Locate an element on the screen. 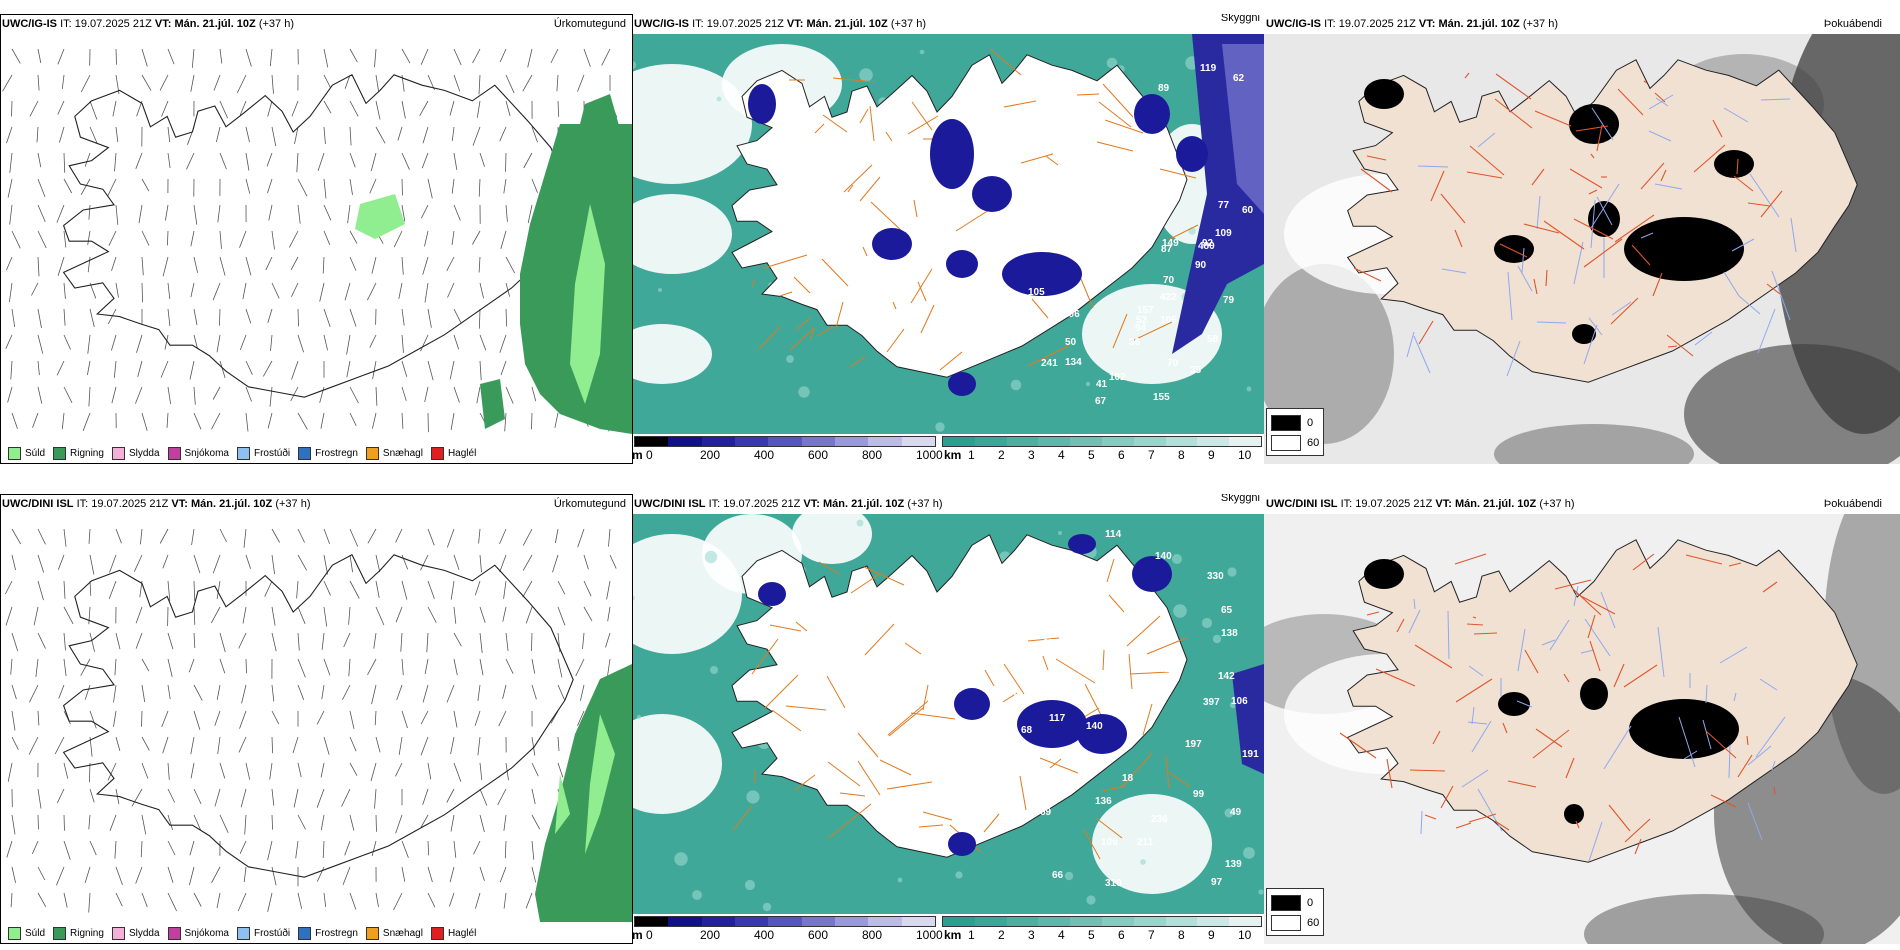  drizzle-band is located at coordinates (600, 784).